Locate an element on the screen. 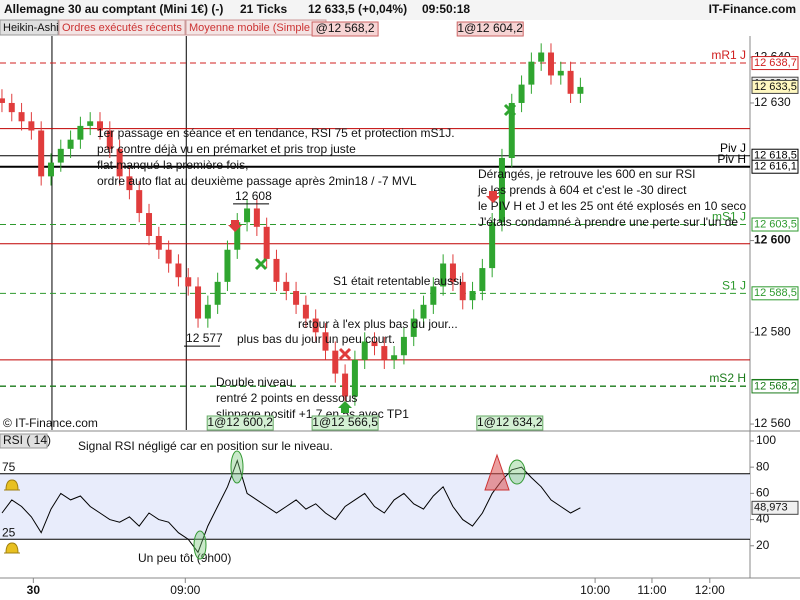 The image size is (800, 600). price-tag-label: 12 633,5 is located at coordinates (775, 87).